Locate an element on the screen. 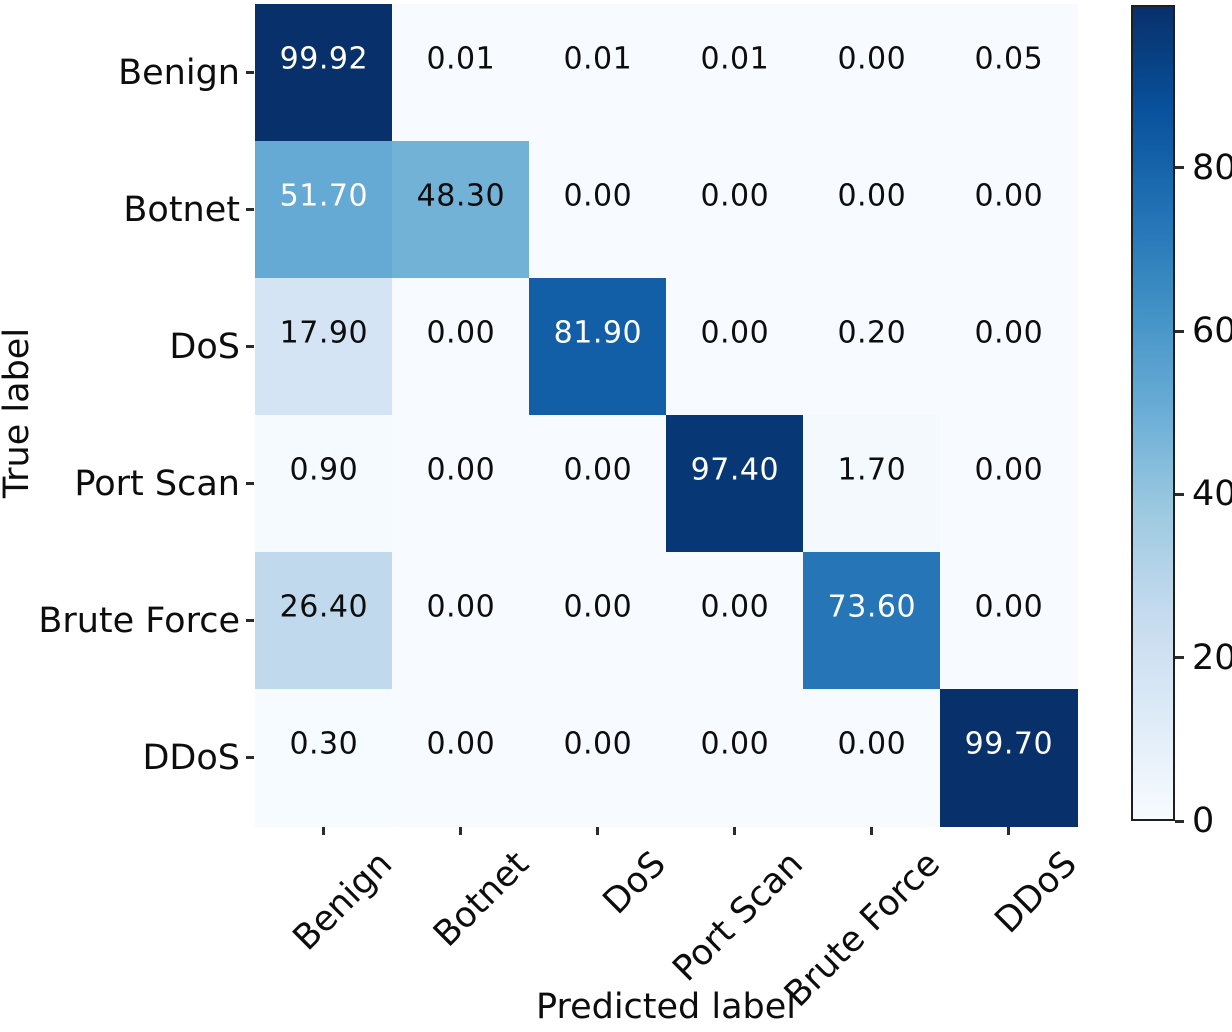 The image size is (1232, 1032). cell-ddos-ddos: 99.70 is located at coordinates (1009, 758).